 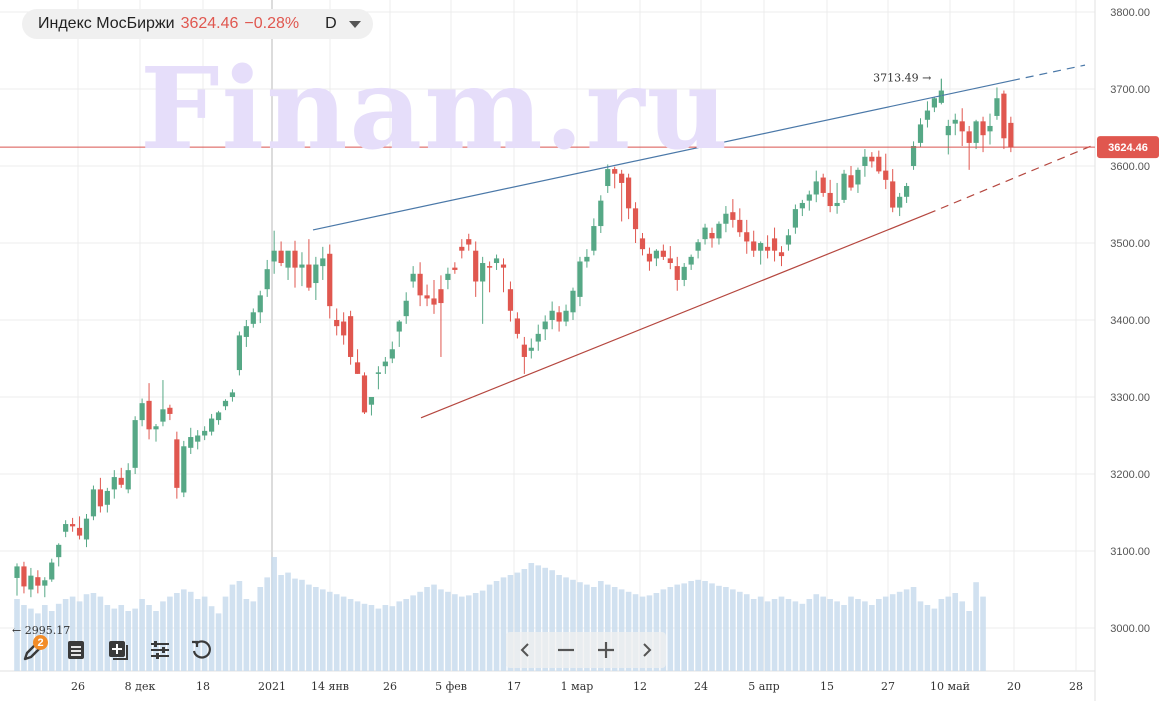 I want to click on zoom-out-button, so click(x=566, y=650).